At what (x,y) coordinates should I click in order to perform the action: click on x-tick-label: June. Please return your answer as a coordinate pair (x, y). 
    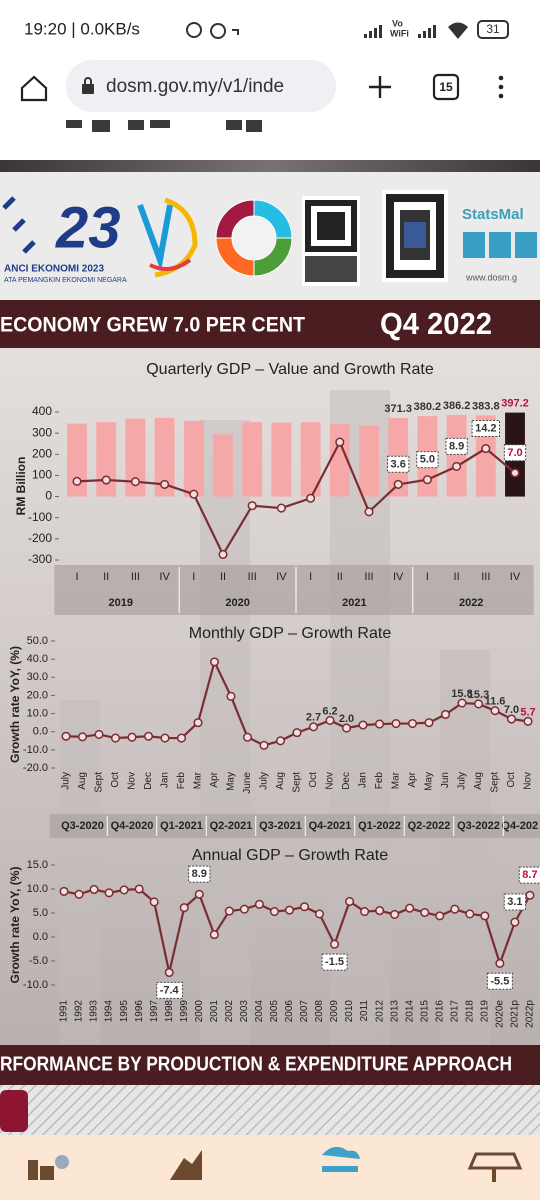
    Looking at the image, I should click on (247, 783).